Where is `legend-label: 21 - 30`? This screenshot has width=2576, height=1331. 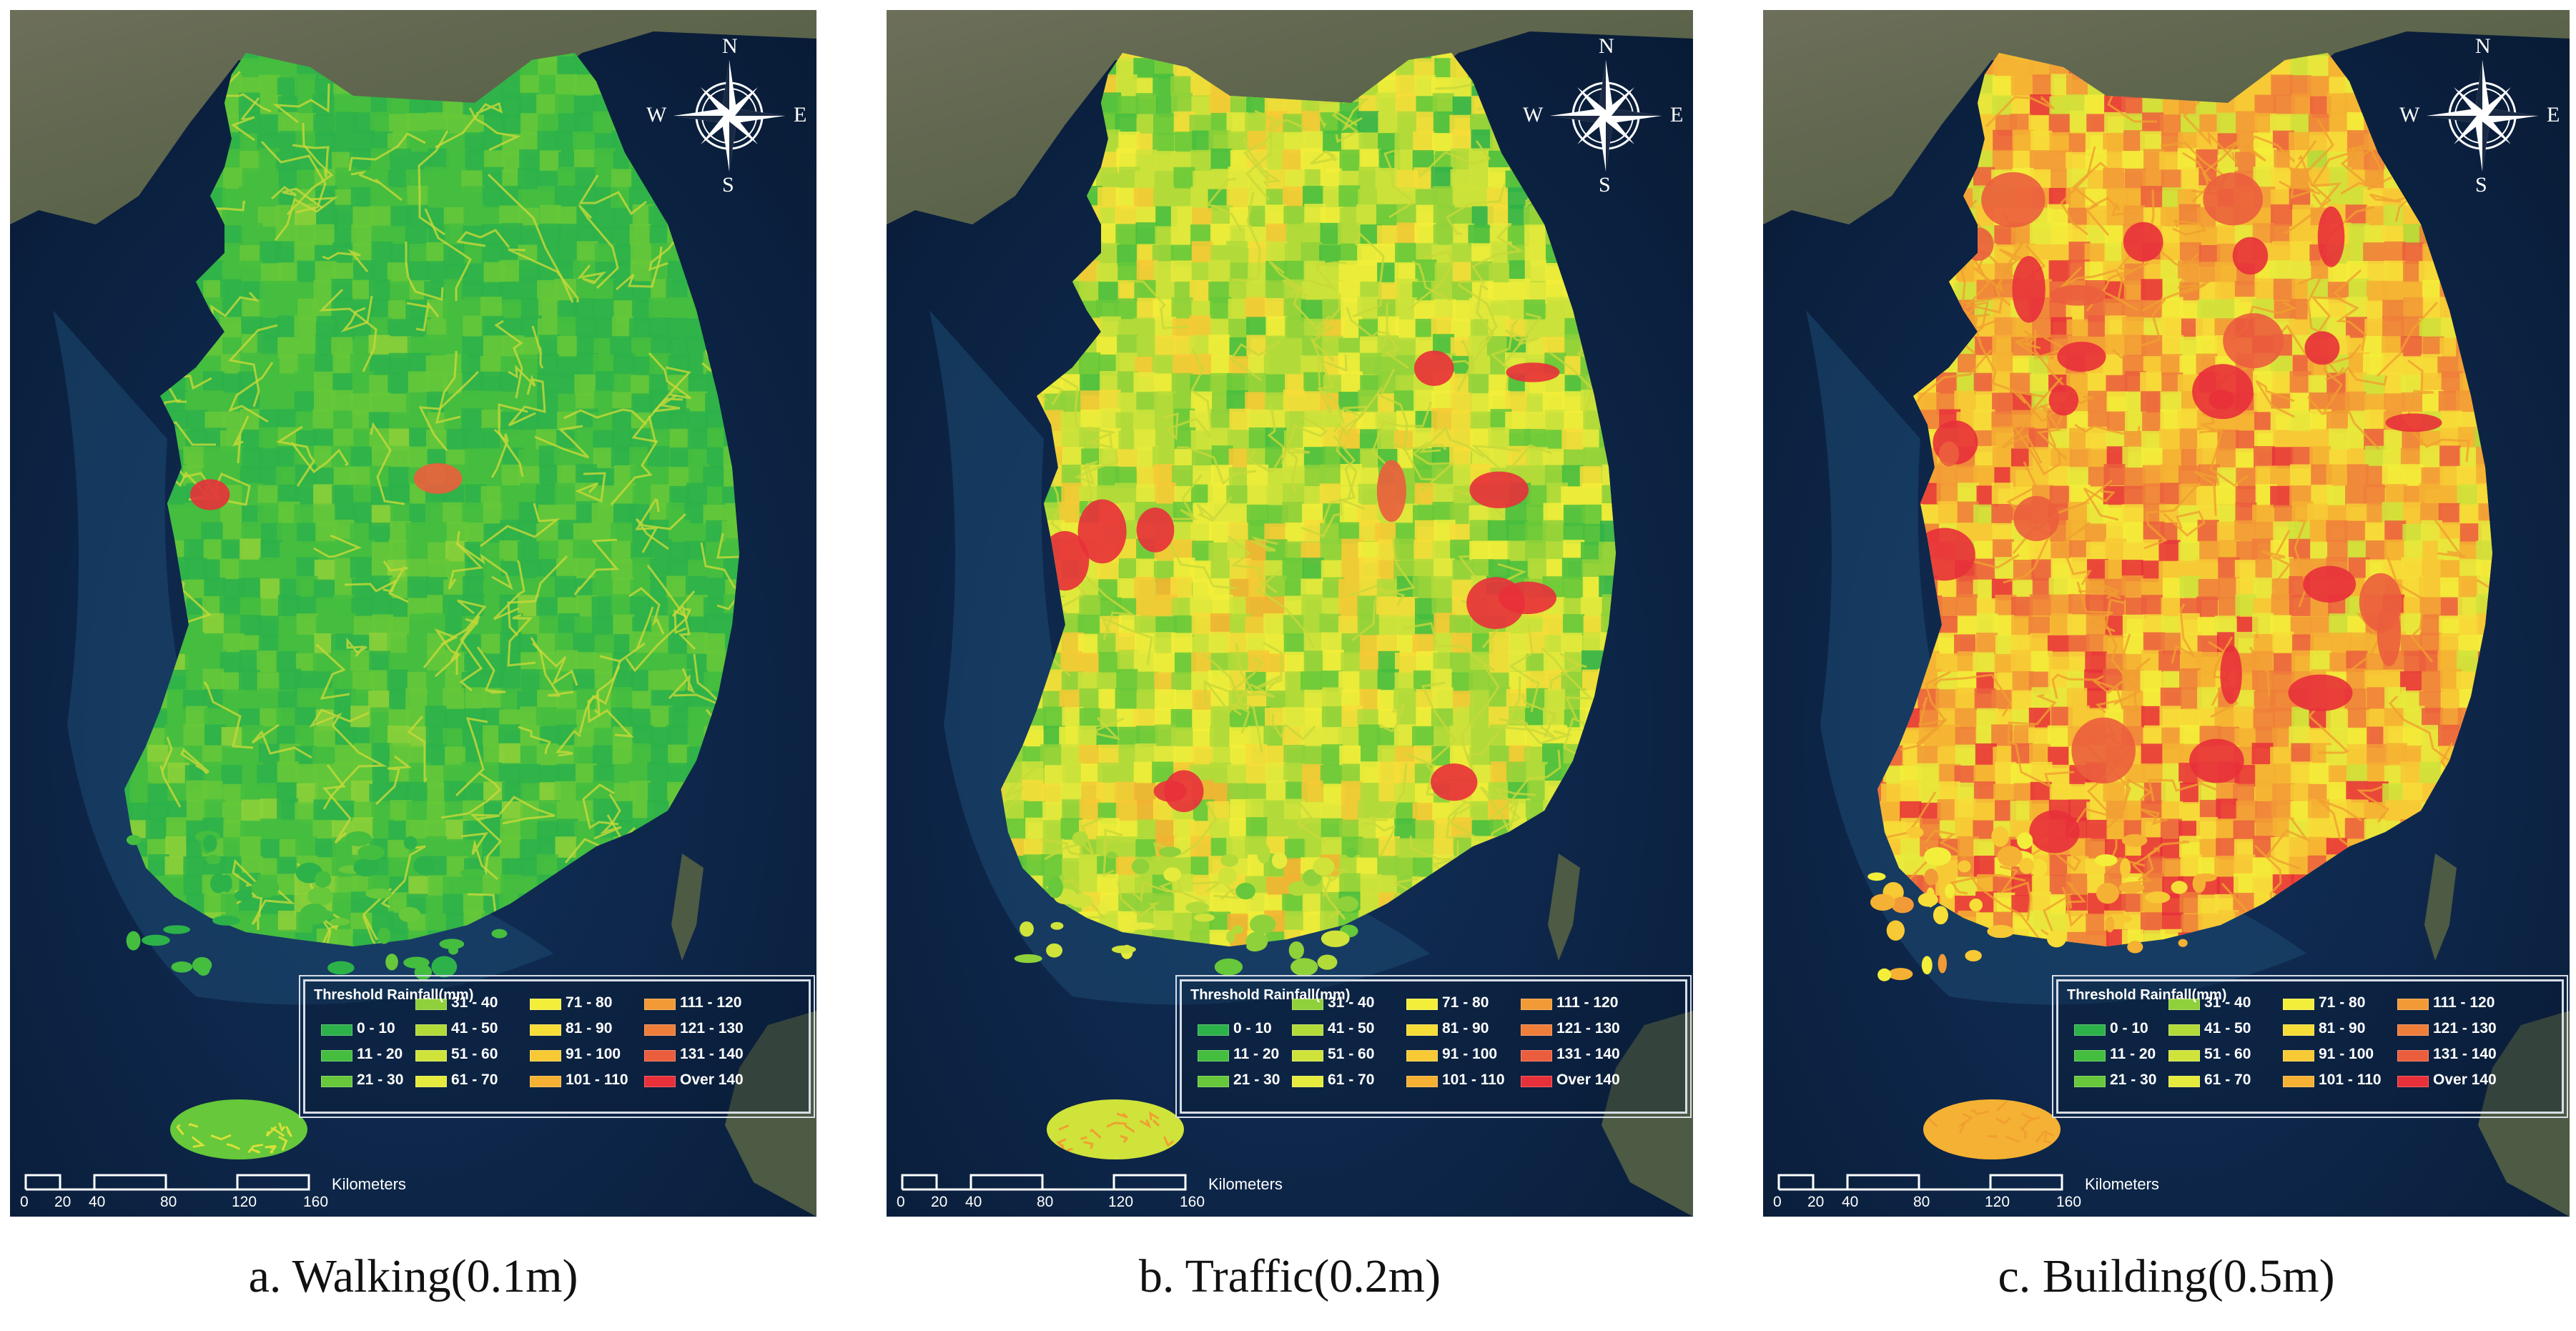
legend-label: 21 - 30 is located at coordinates (1256, 1080).